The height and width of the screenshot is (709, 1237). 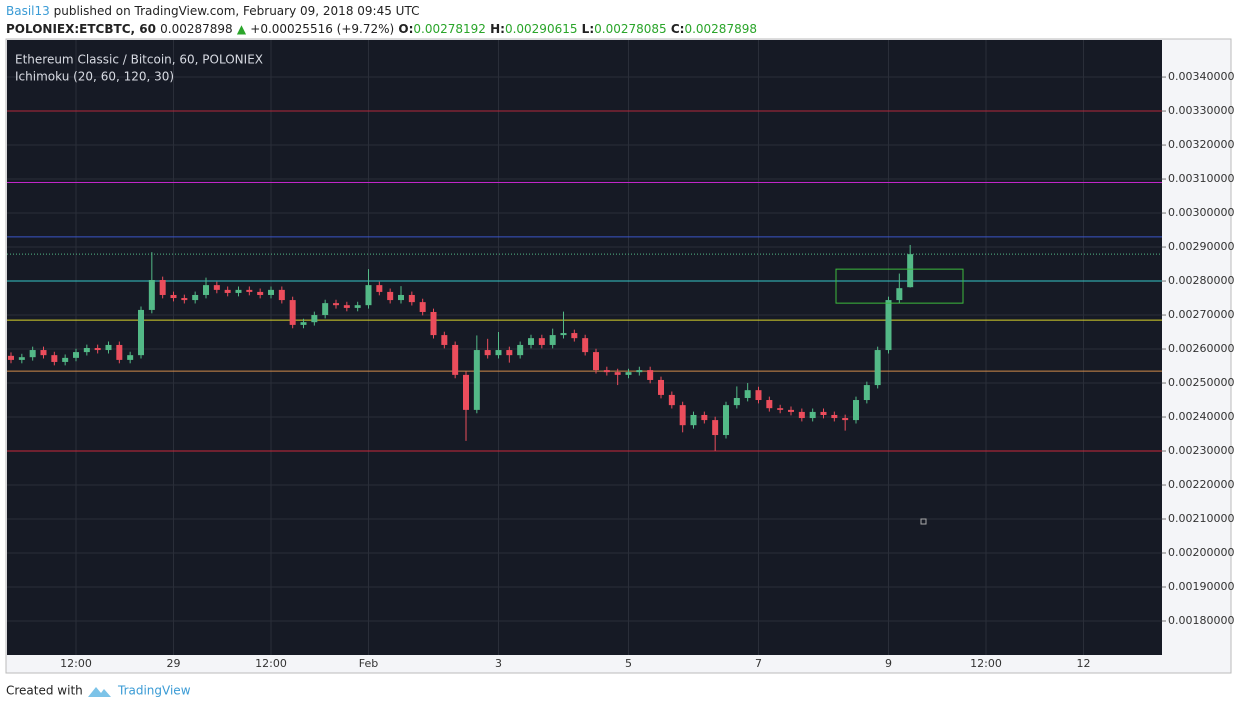 I want to click on footer: Created with TradingView, so click(x=98, y=691).